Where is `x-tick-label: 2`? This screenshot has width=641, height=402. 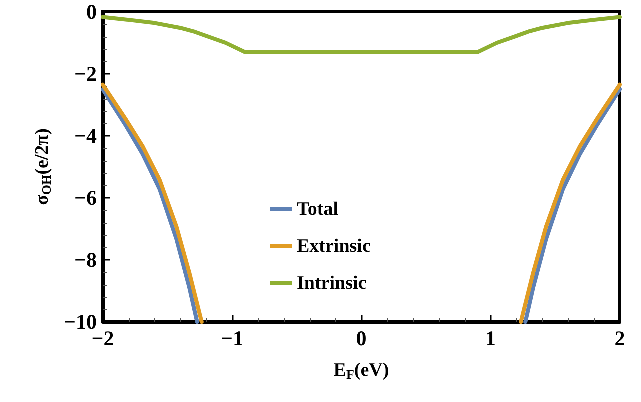 x-tick-label: 2 is located at coordinates (620, 338).